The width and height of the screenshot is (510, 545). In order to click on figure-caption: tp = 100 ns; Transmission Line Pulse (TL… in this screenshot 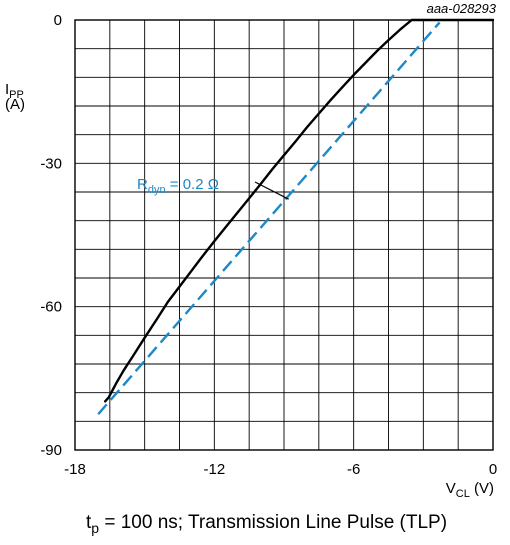, I will do `click(266, 524)`.